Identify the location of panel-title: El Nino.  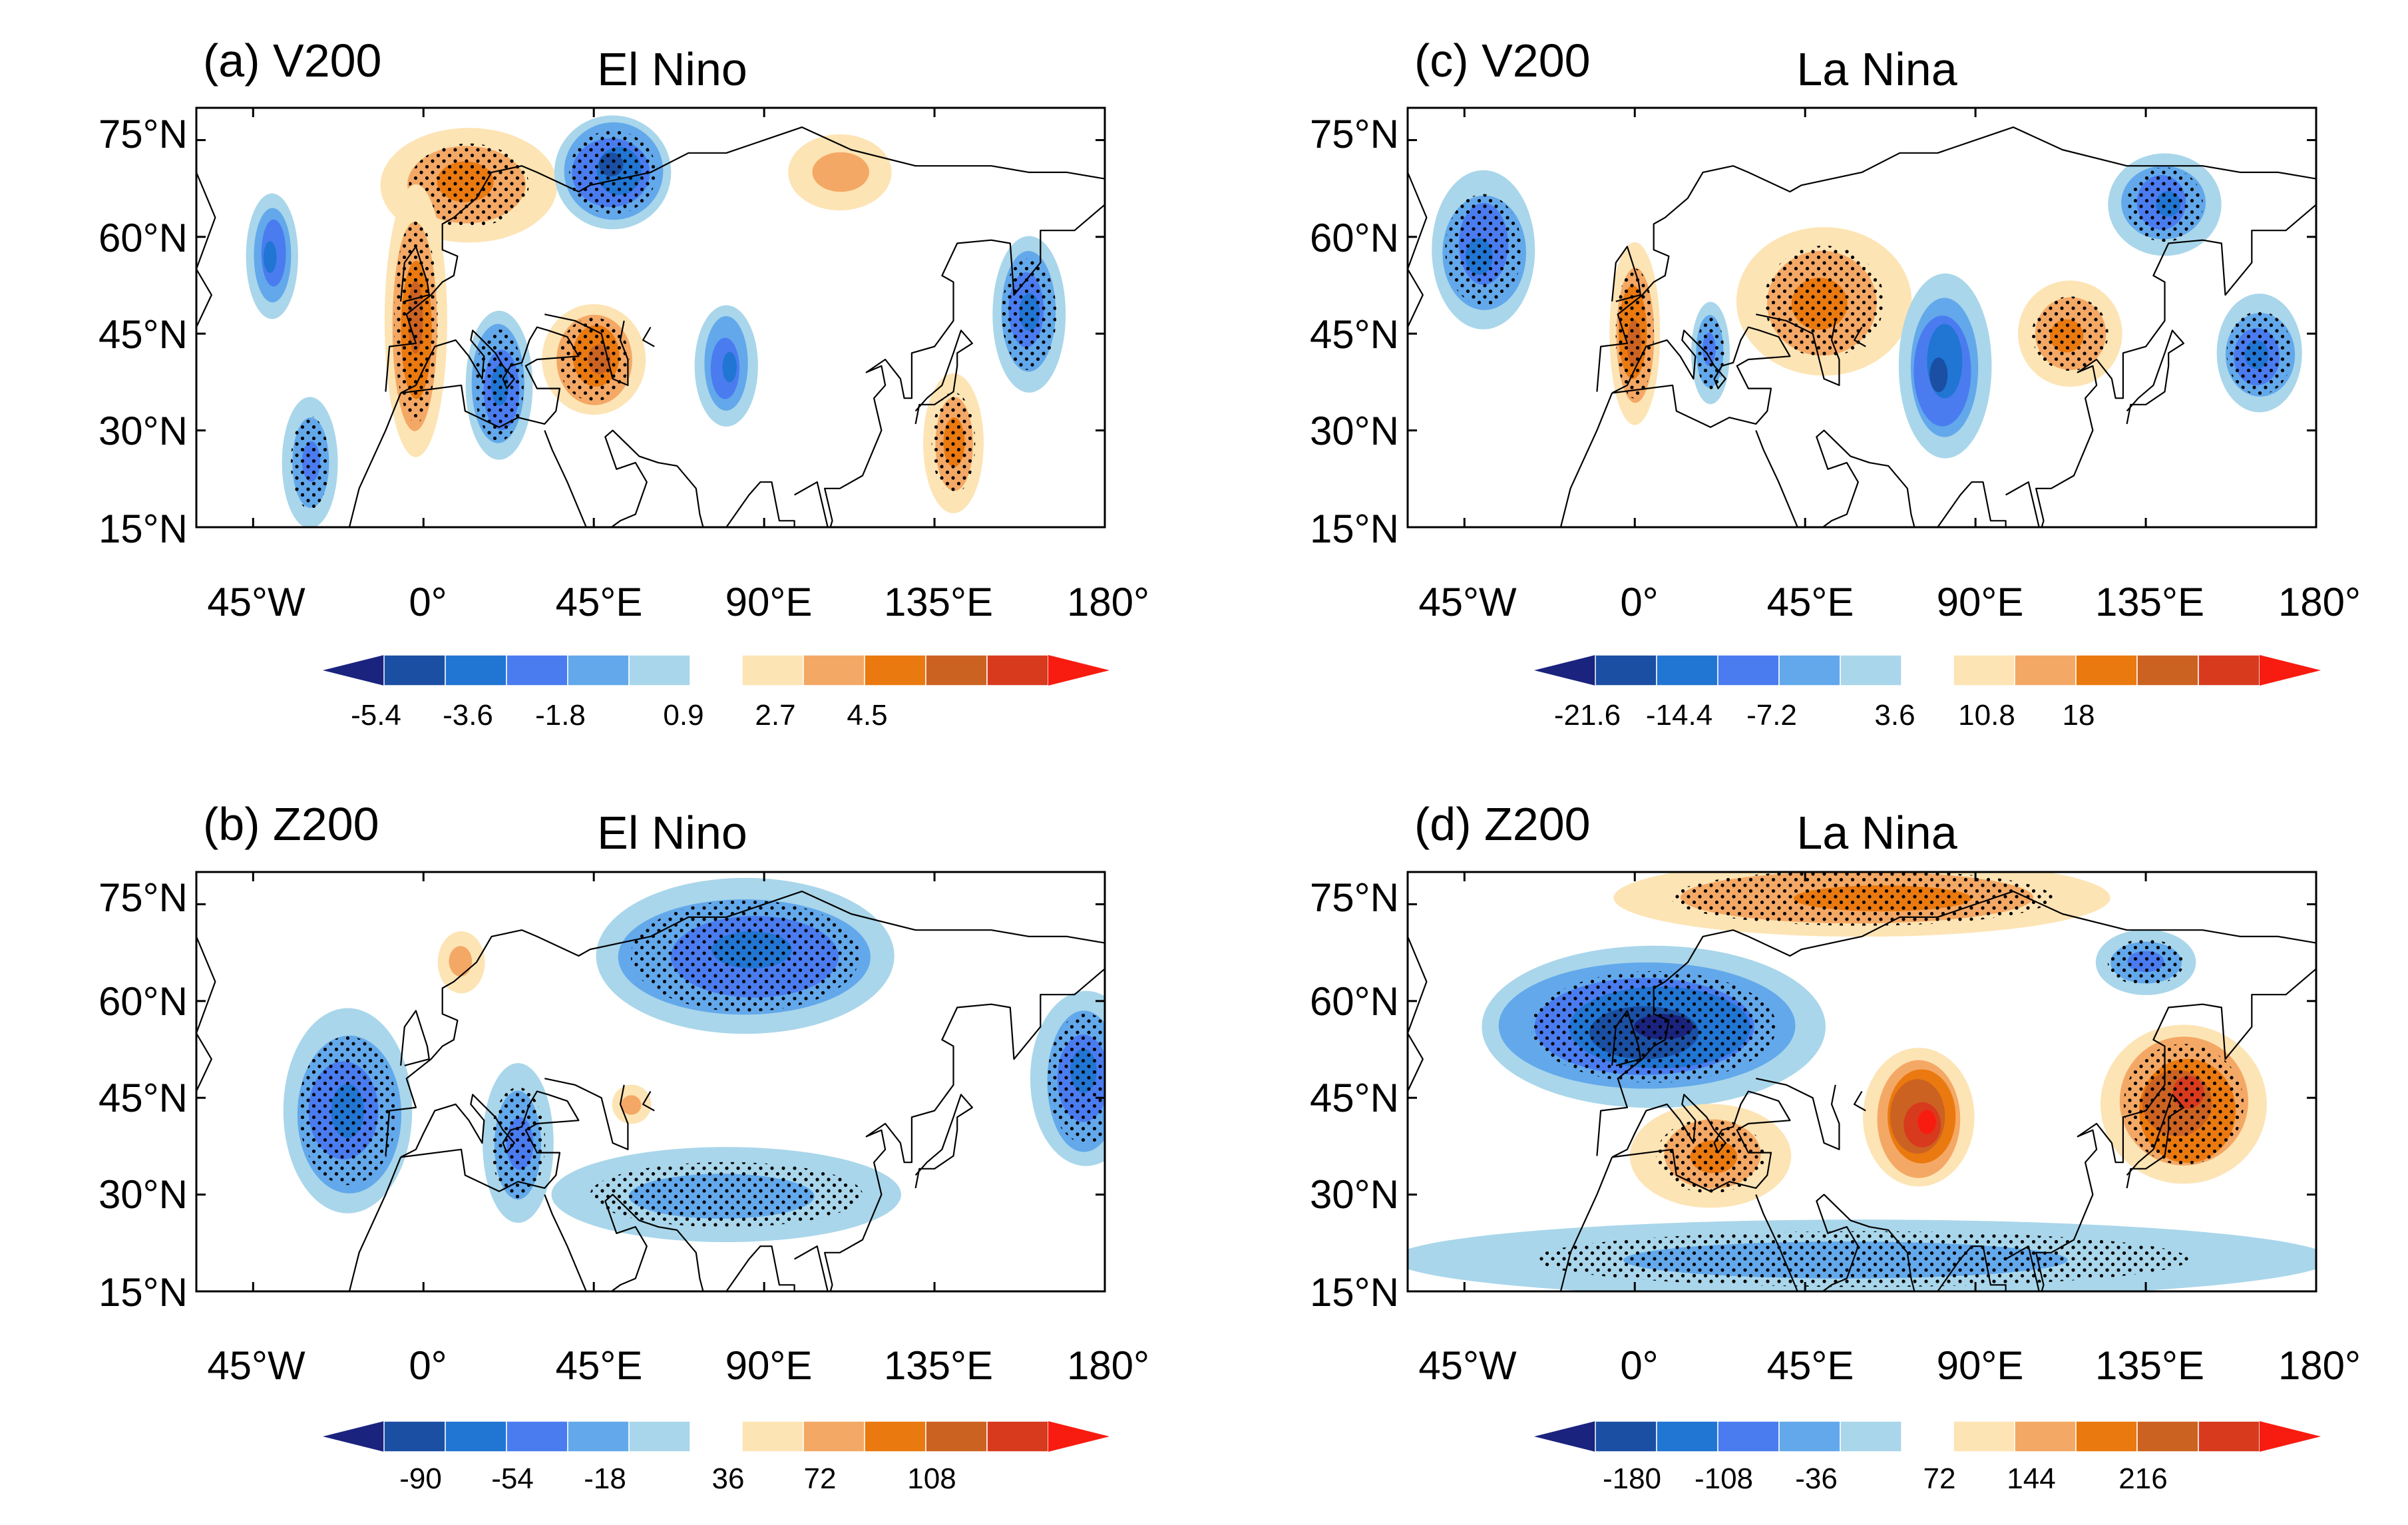
(672, 833).